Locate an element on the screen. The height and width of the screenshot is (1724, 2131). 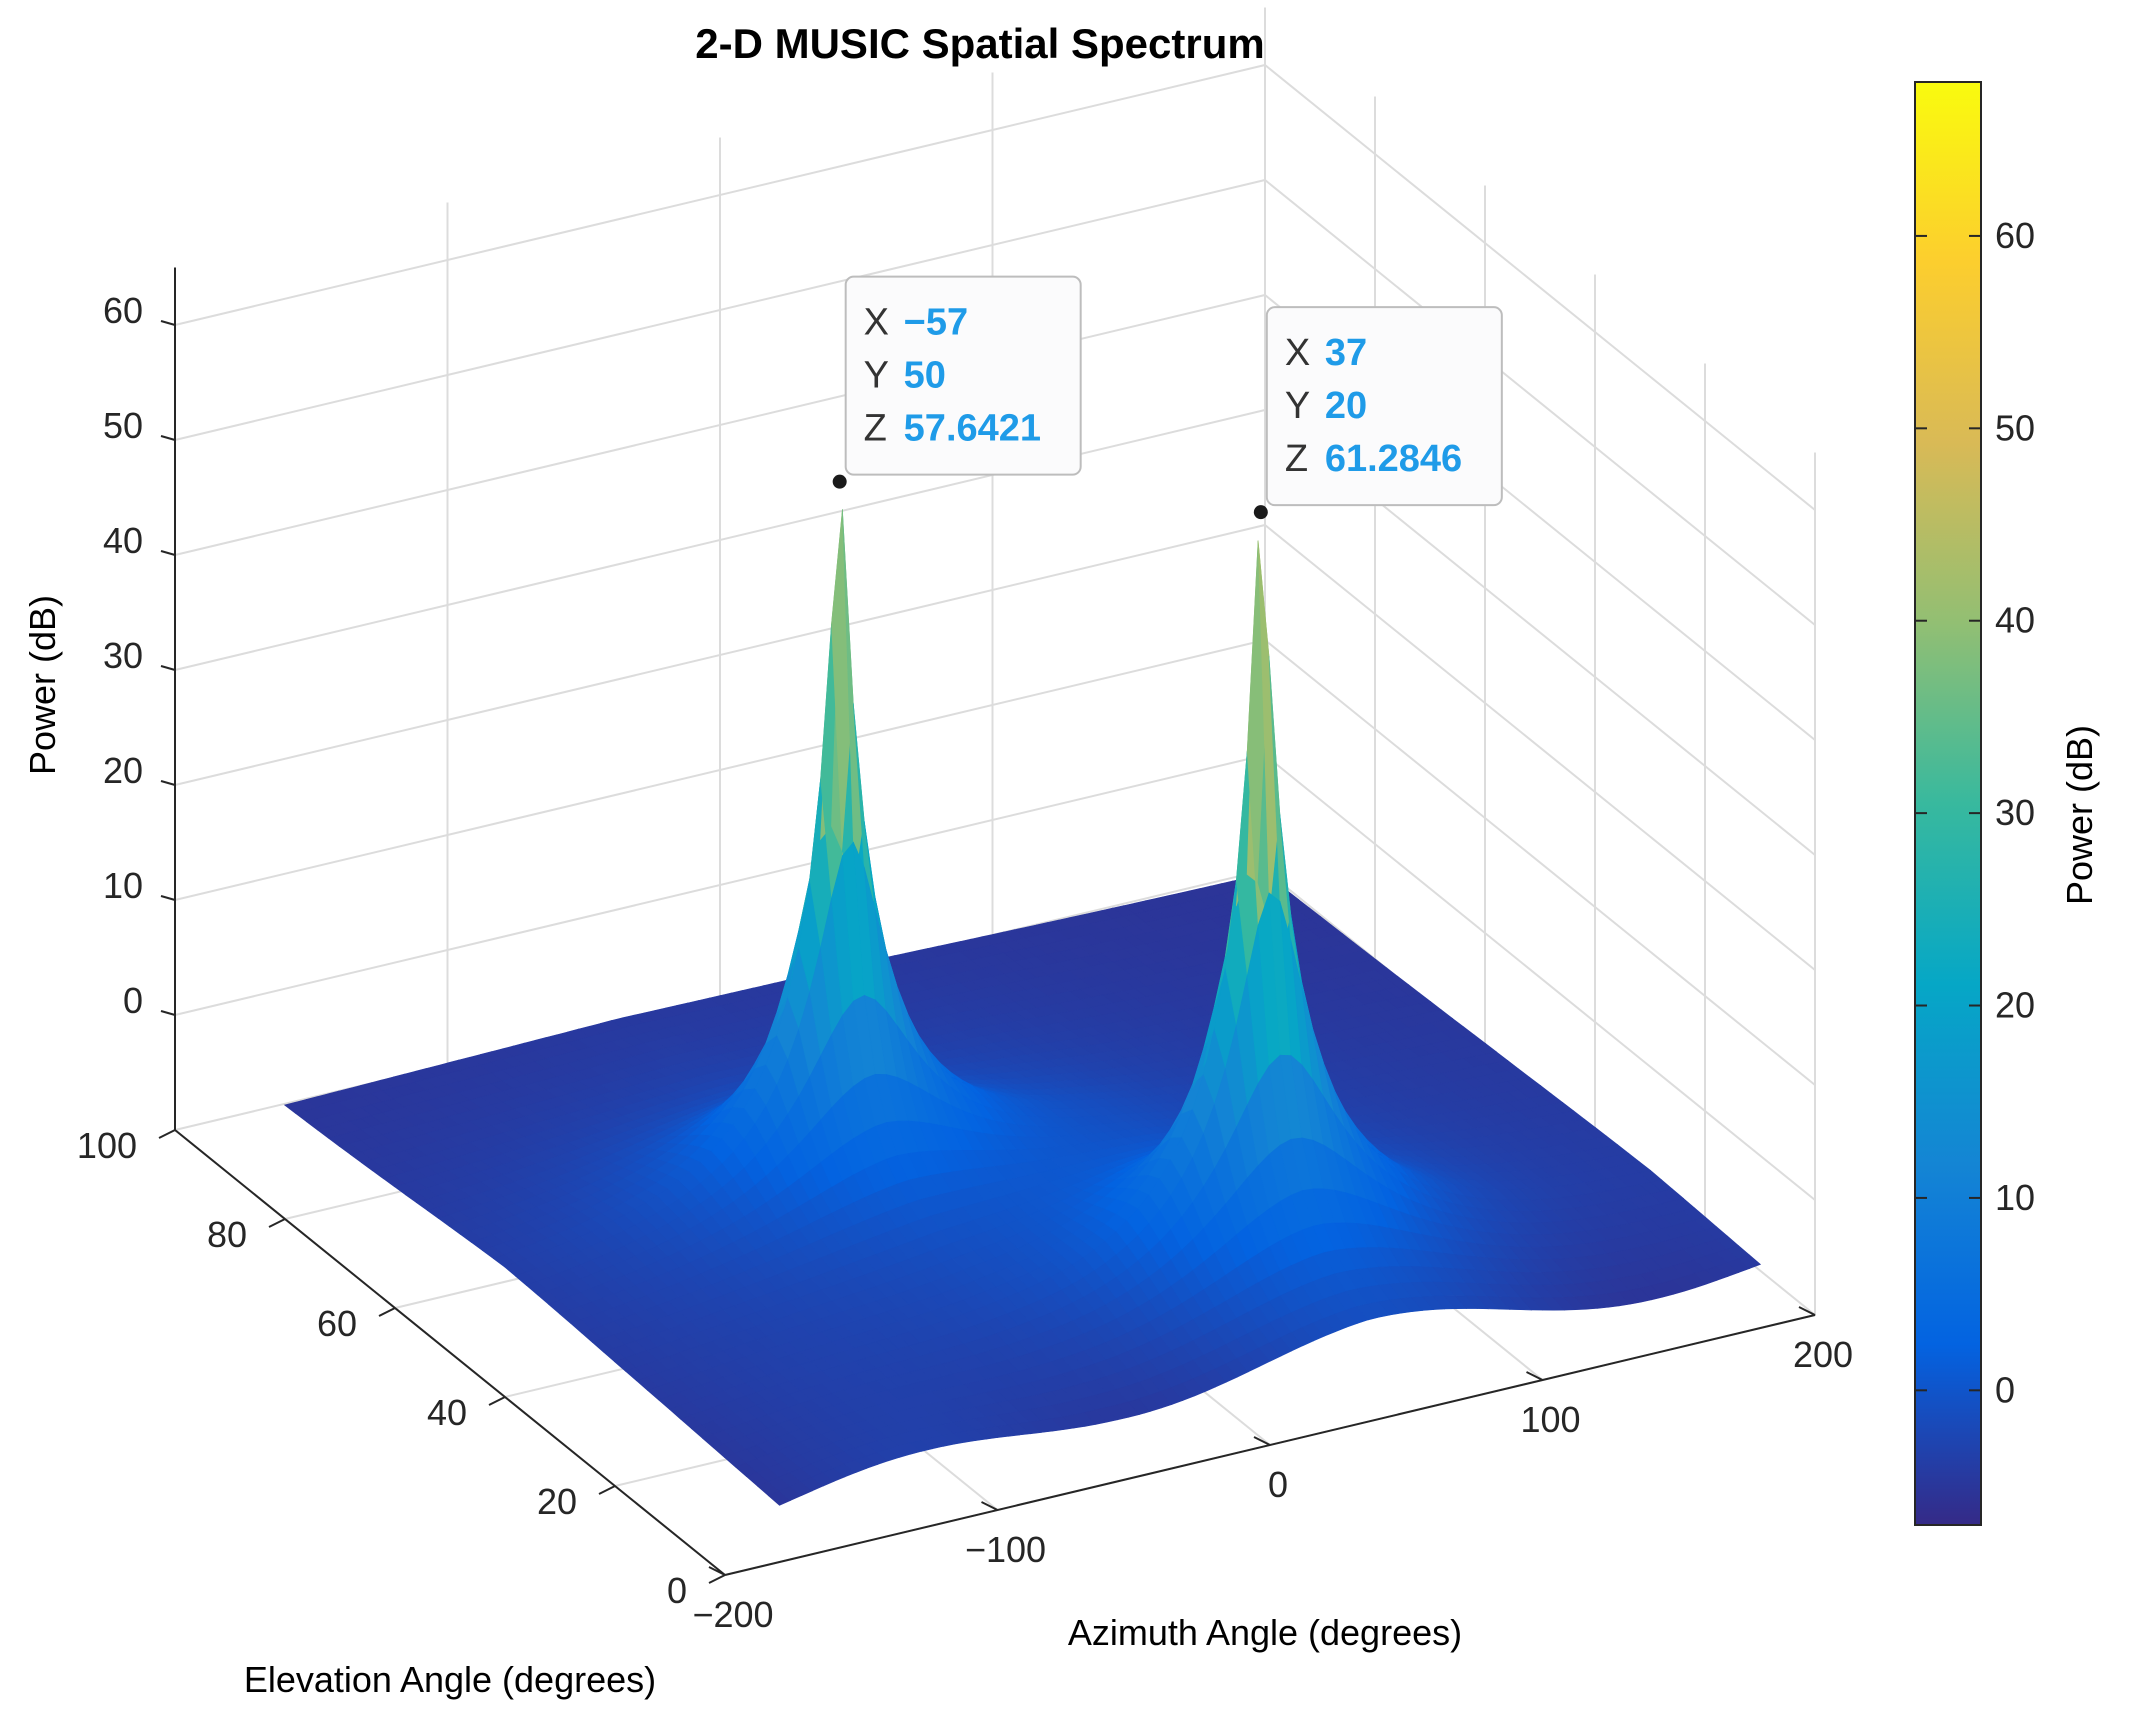
datatip-value: 37 is located at coordinates (1346, 353).